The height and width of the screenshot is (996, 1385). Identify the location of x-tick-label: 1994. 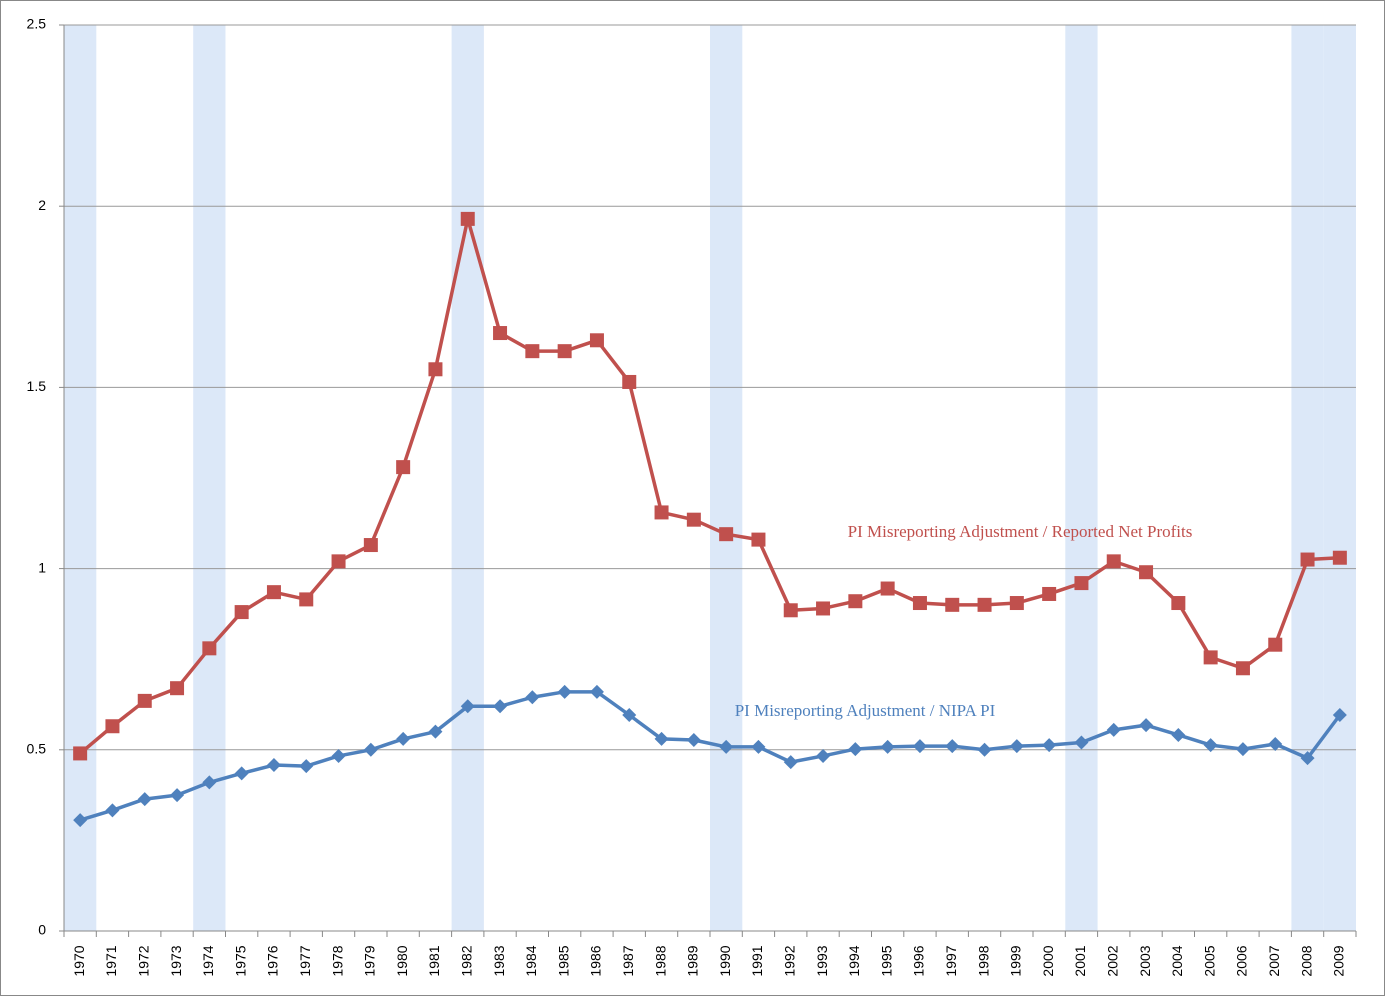
(854, 960).